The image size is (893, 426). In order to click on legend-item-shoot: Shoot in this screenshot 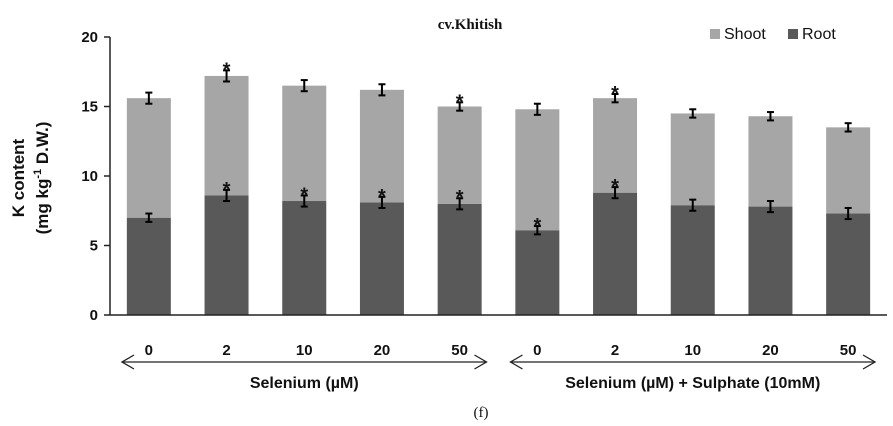, I will do `click(738, 34)`.